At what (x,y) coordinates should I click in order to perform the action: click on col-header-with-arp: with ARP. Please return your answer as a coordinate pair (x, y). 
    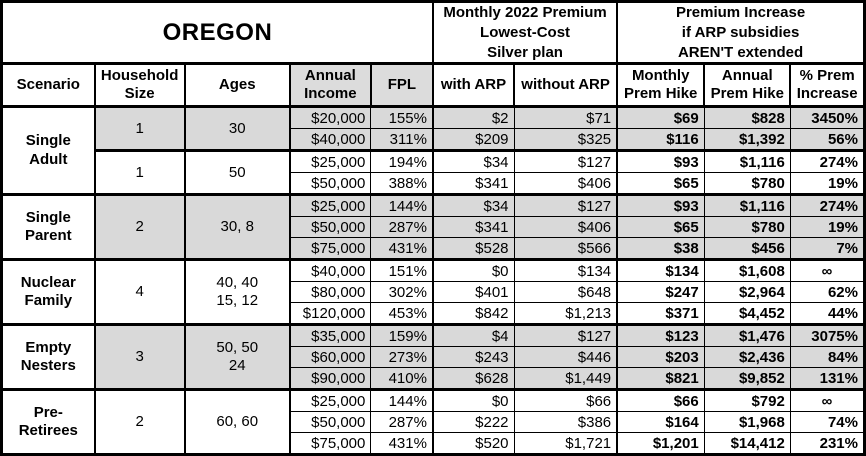
    Looking at the image, I should click on (473, 85).